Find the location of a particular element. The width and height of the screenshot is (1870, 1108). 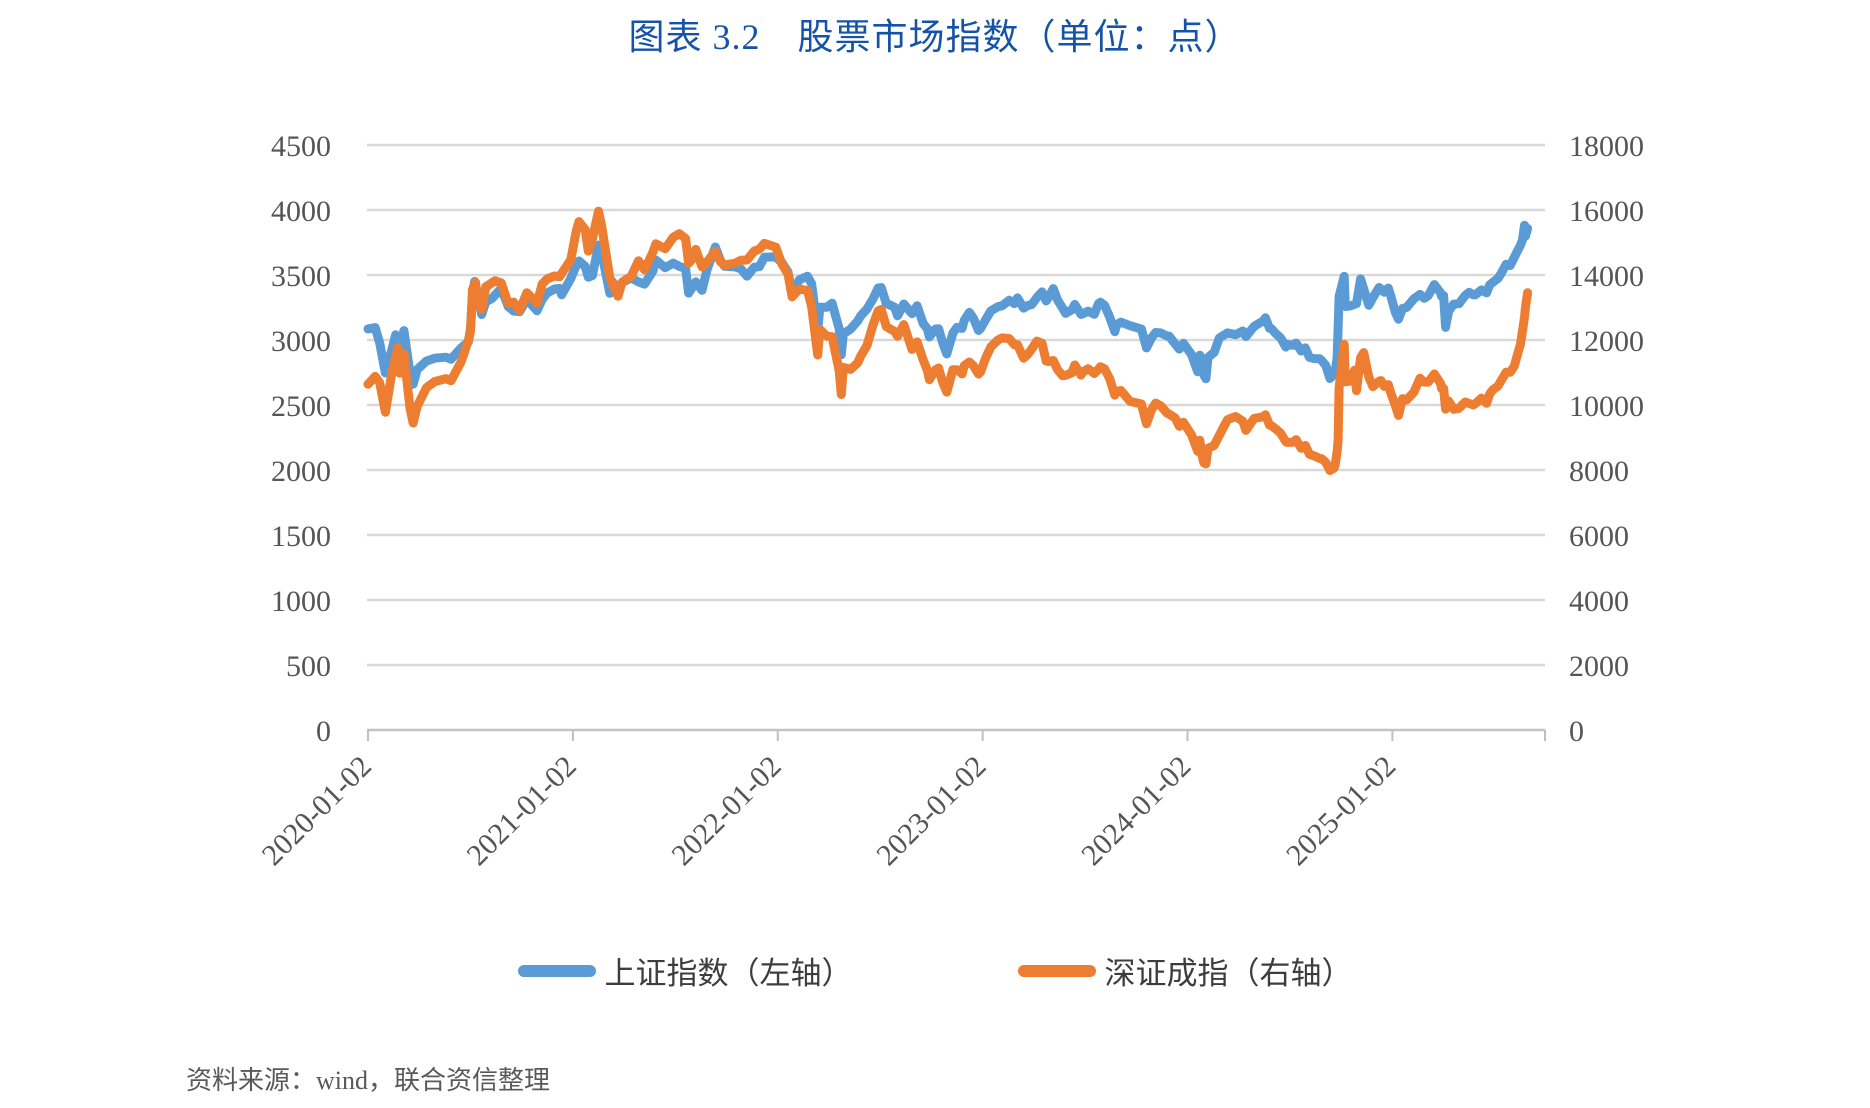

right-axis-tick-label: 14000 is located at coordinates (1606, 276).